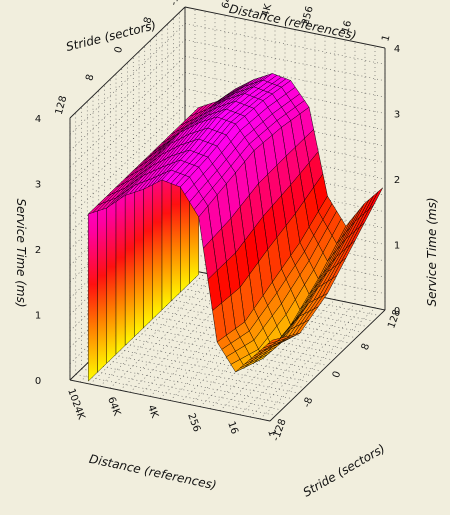  I want to click on x-axis-title-top: Distance (references), so click(293, 22).